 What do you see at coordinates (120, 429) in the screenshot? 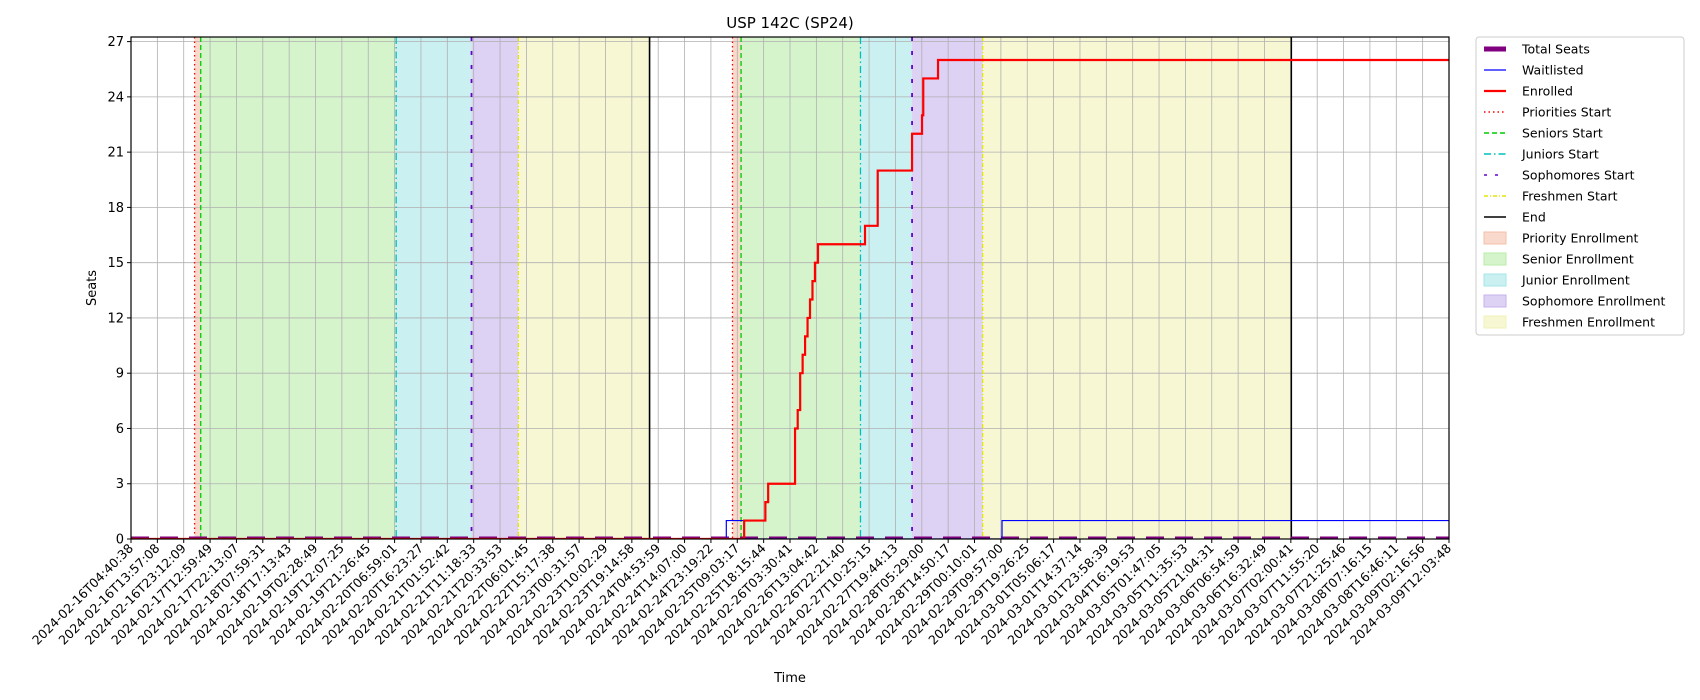
I see `y-tick-label-2: 6` at bounding box center [120, 429].